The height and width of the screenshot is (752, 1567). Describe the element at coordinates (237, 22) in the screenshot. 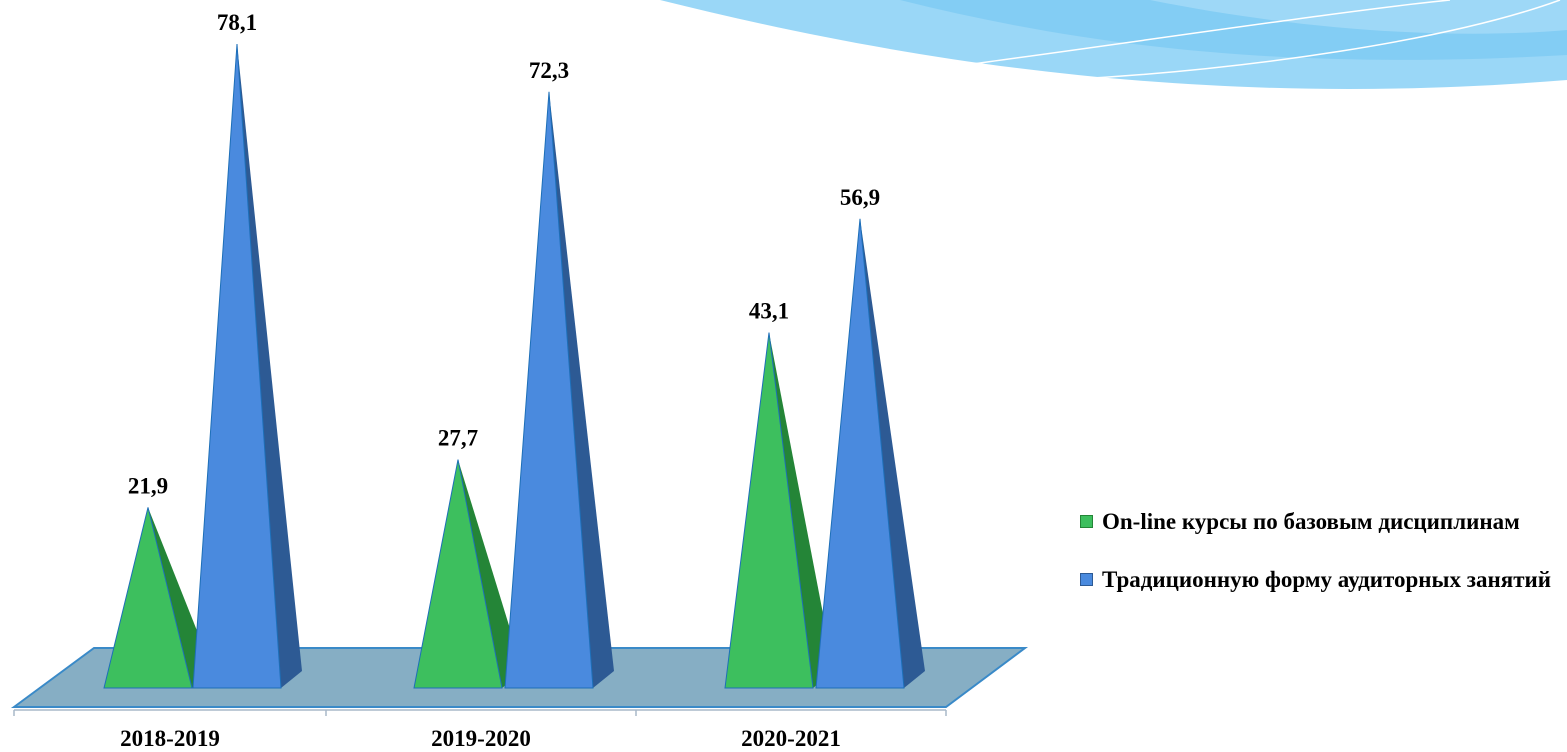

I see `data-label-traditional-2018-2019: 78,1` at that location.